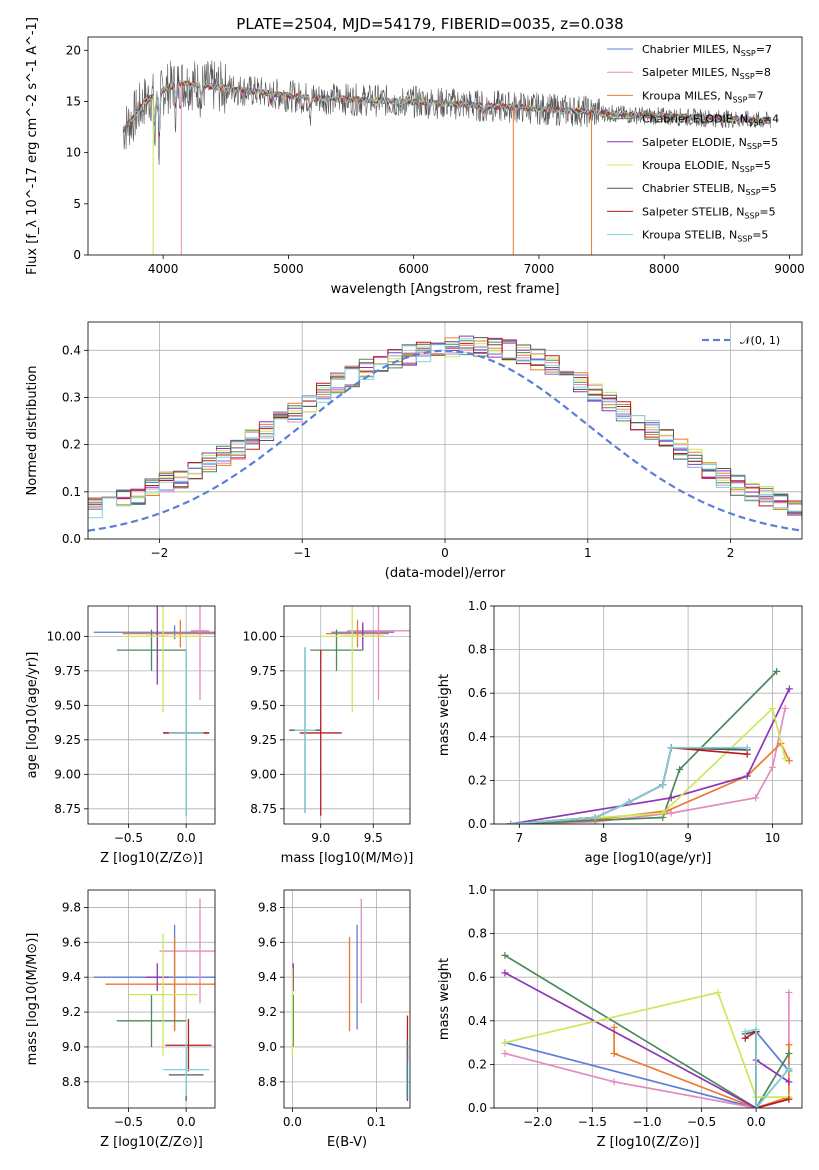  Describe the element at coordinates (73, 50) in the screenshot. I see `y-tick-label: 20` at that location.